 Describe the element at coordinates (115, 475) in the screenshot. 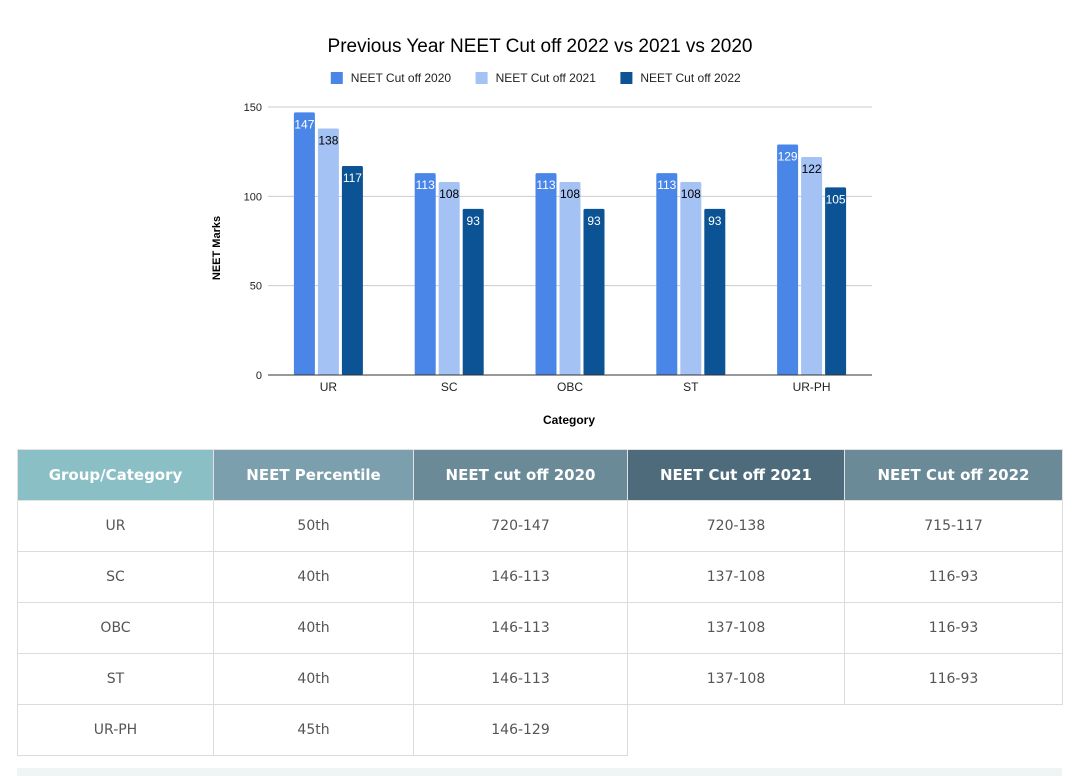

I see `header-group-category: Group/Category` at that location.